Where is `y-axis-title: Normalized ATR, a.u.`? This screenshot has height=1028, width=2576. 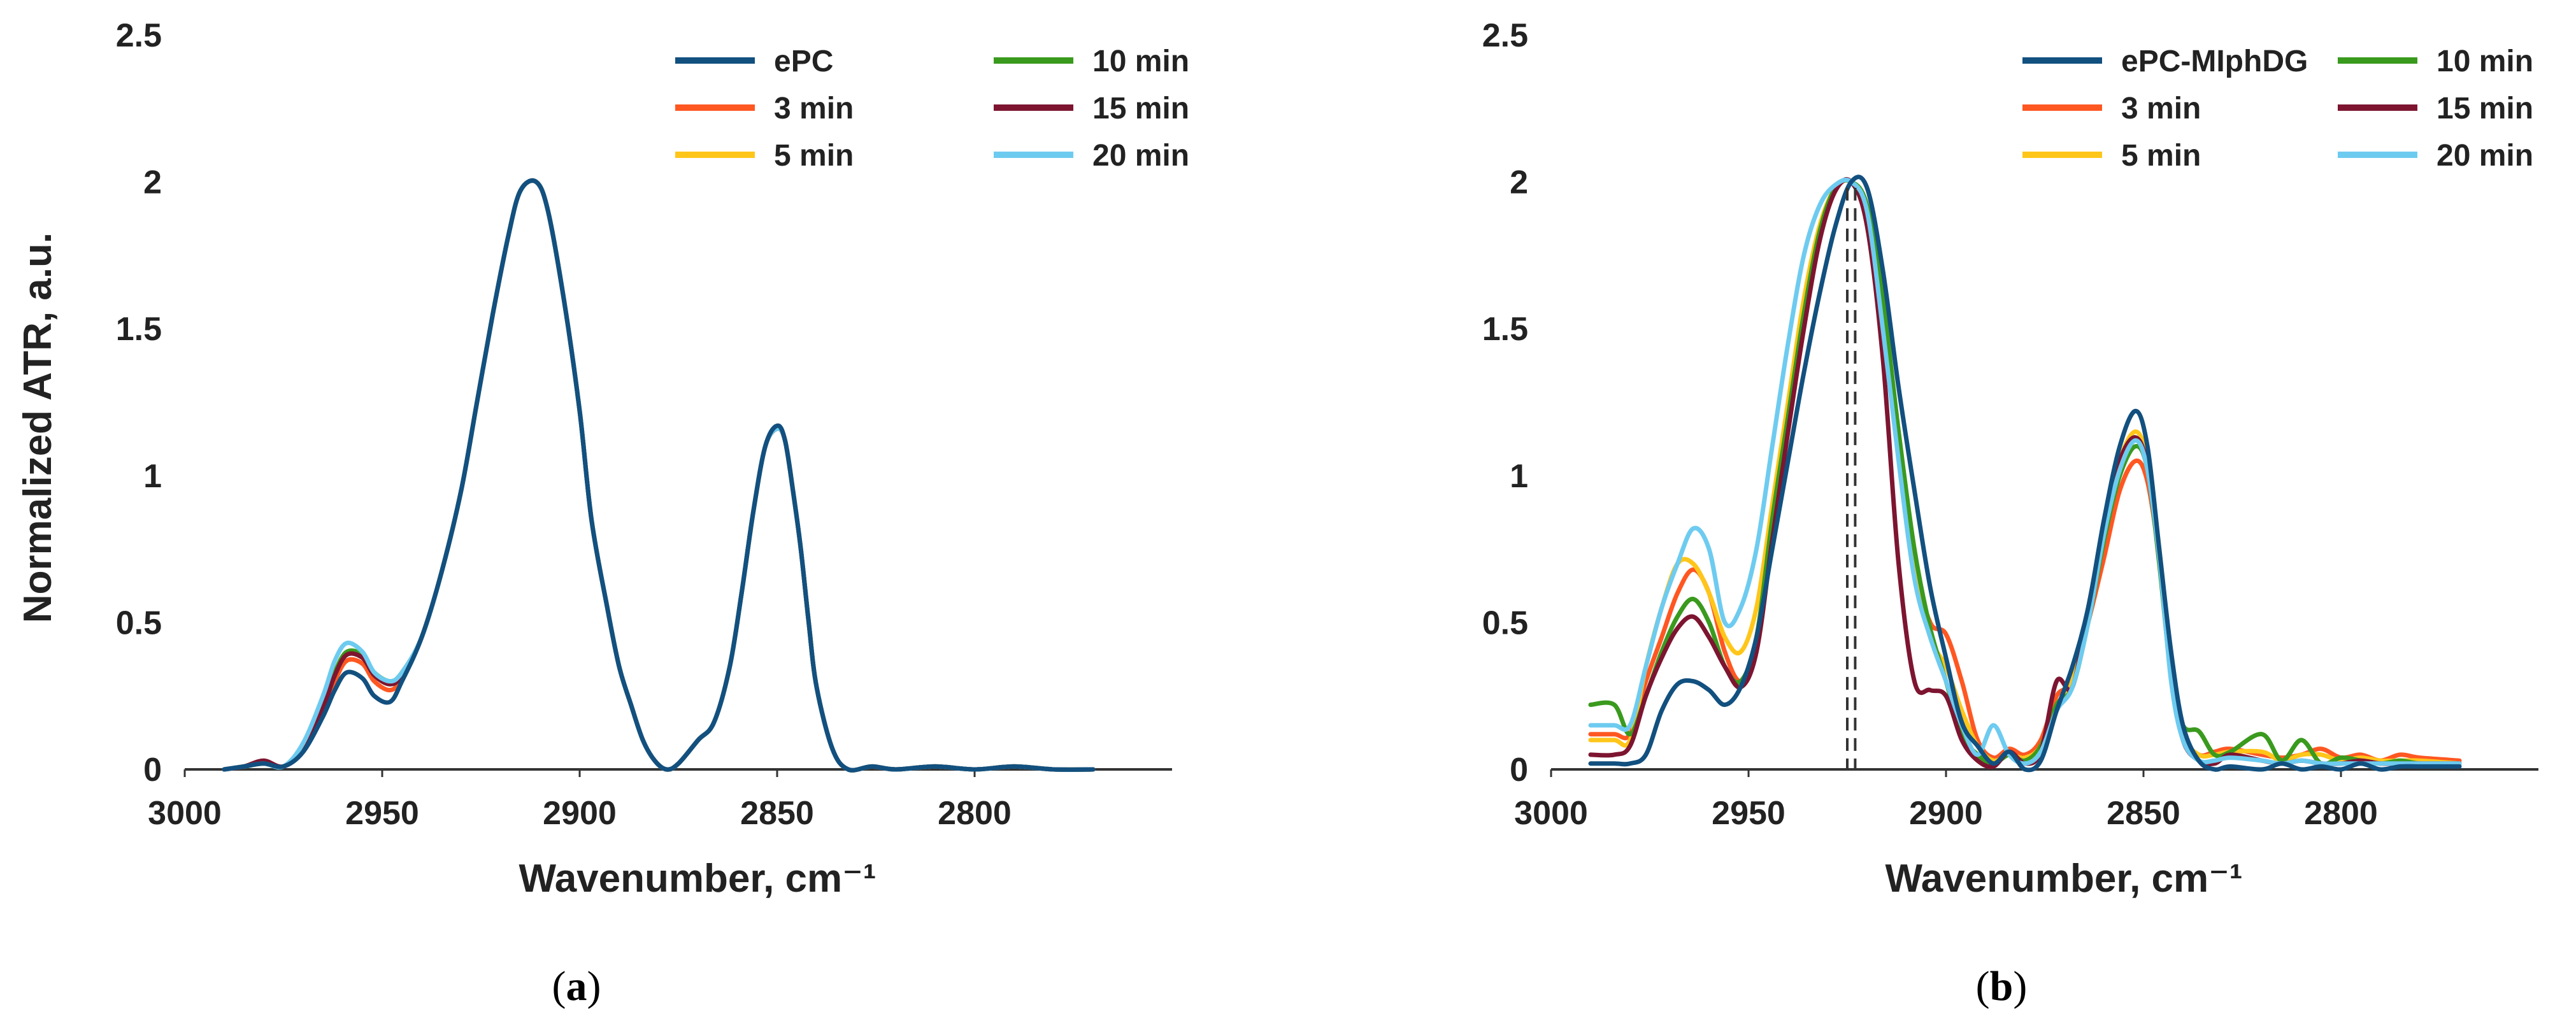
y-axis-title: Normalized ATR, a.u. is located at coordinates (38, 427).